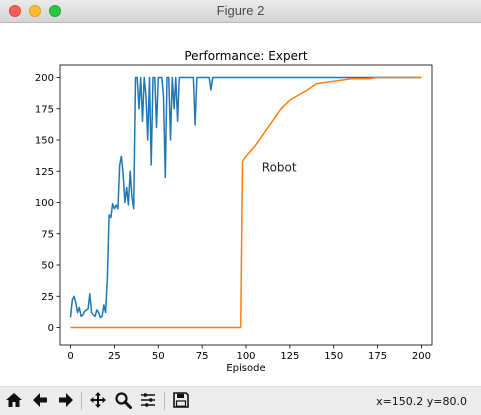 This screenshot has height=415, width=481. I want to click on save-button, so click(181, 400).